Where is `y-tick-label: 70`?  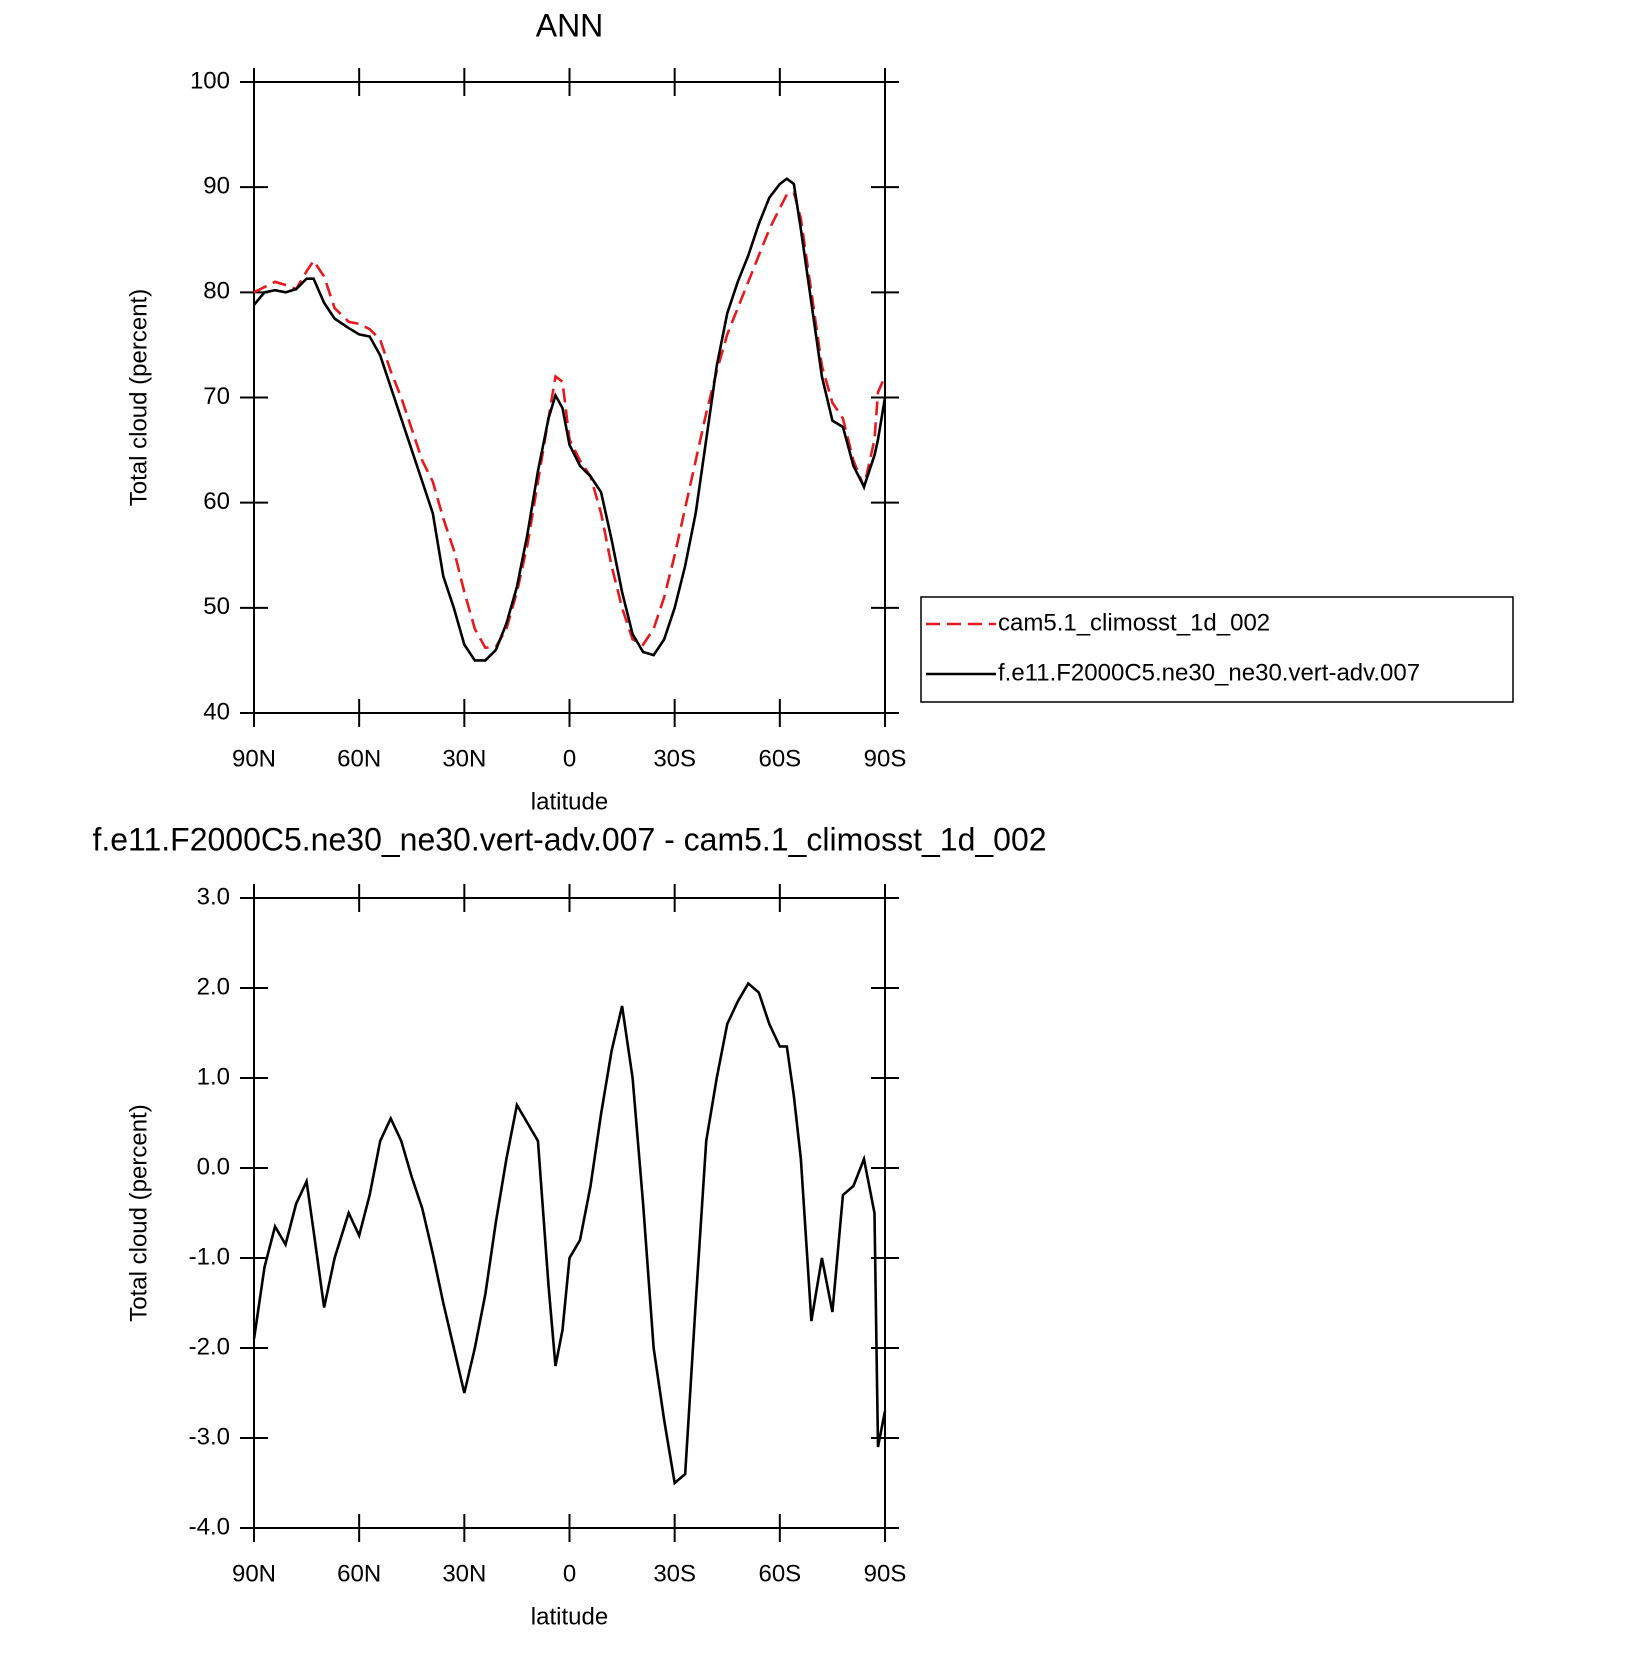
y-tick-label: 70 is located at coordinates (216, 396).